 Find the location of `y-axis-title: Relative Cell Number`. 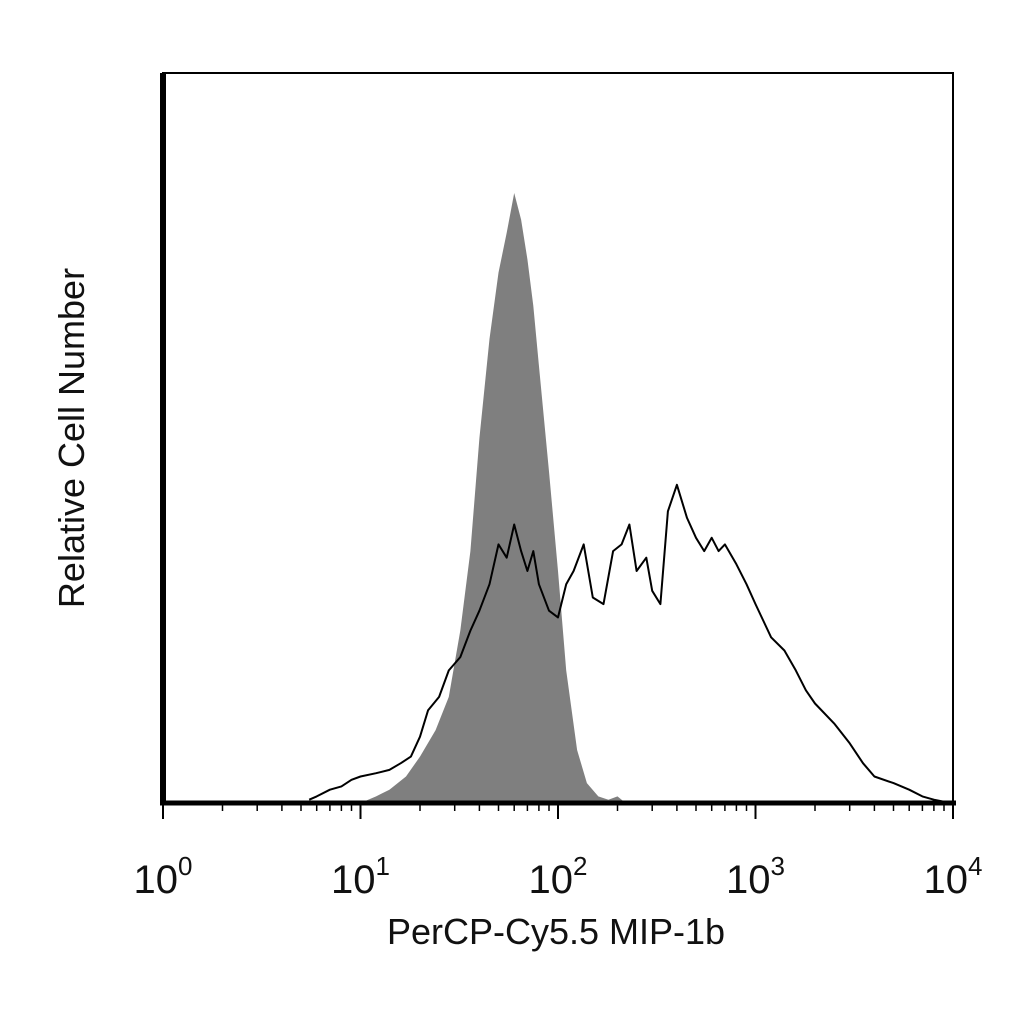

y-axis-title: Relative Cell Number is located at coordinates (71, 438).